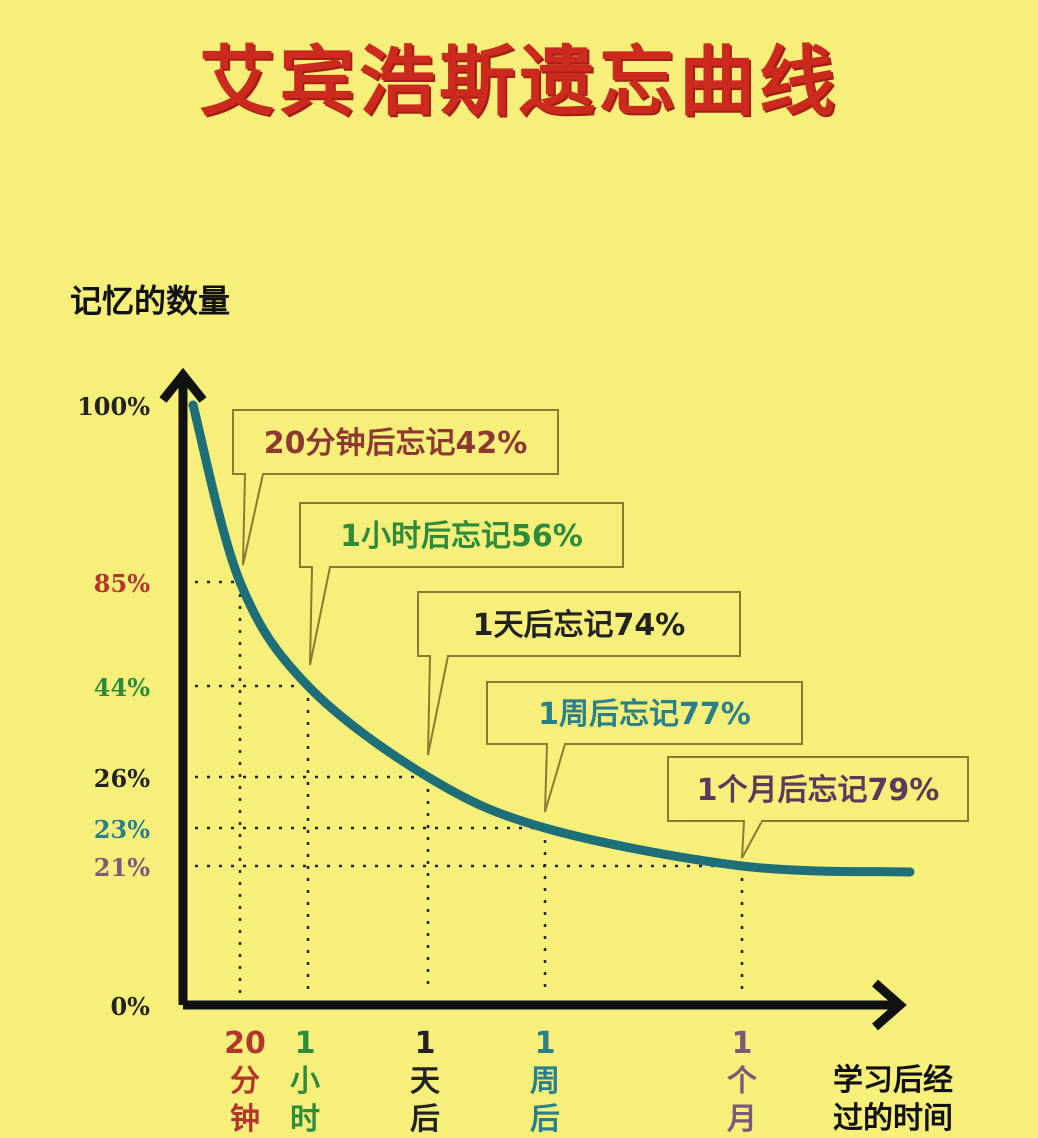 Image resolution: width=1038 pixels, height=1138 pixels. What do you see at coordinates (122, 583) in the screenshot?
I see `y-tick-label: 85%` at bounding box center [122, 583].